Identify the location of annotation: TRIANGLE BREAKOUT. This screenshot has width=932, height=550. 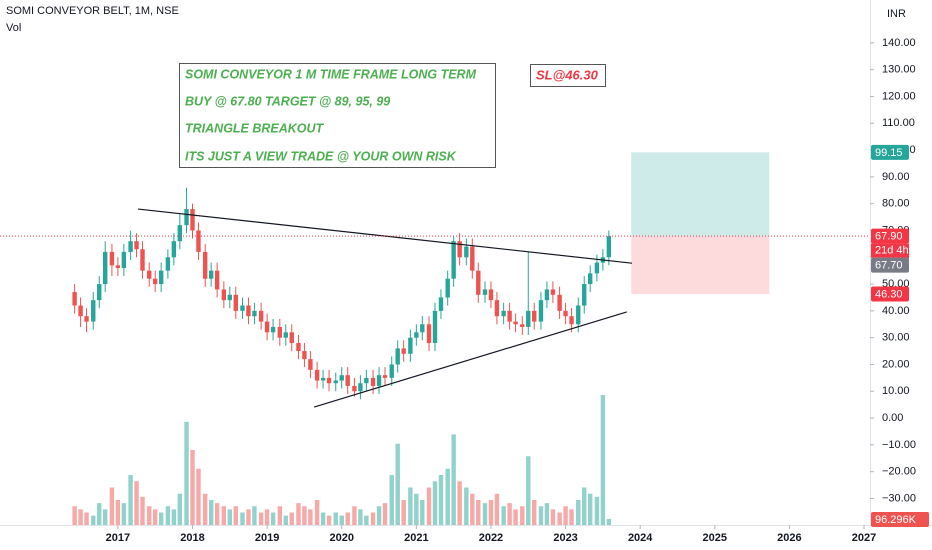
(255, 128).